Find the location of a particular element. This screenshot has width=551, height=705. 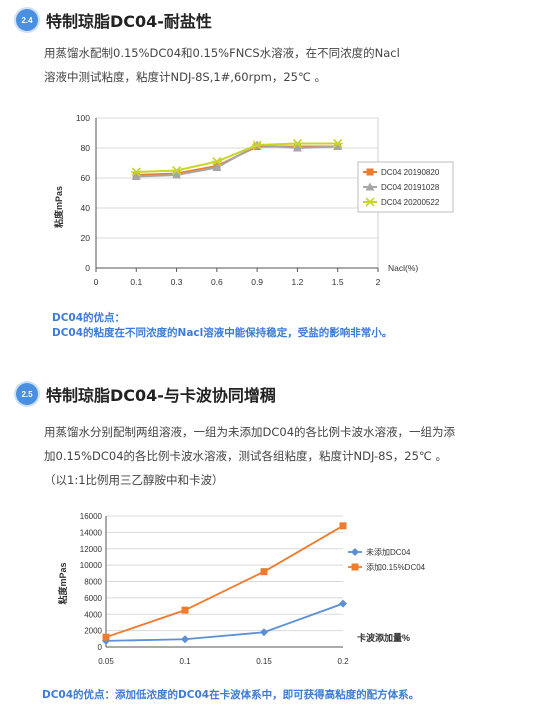

legend-label: 添加0.15%DC04 is located at coordinates (396, 567).